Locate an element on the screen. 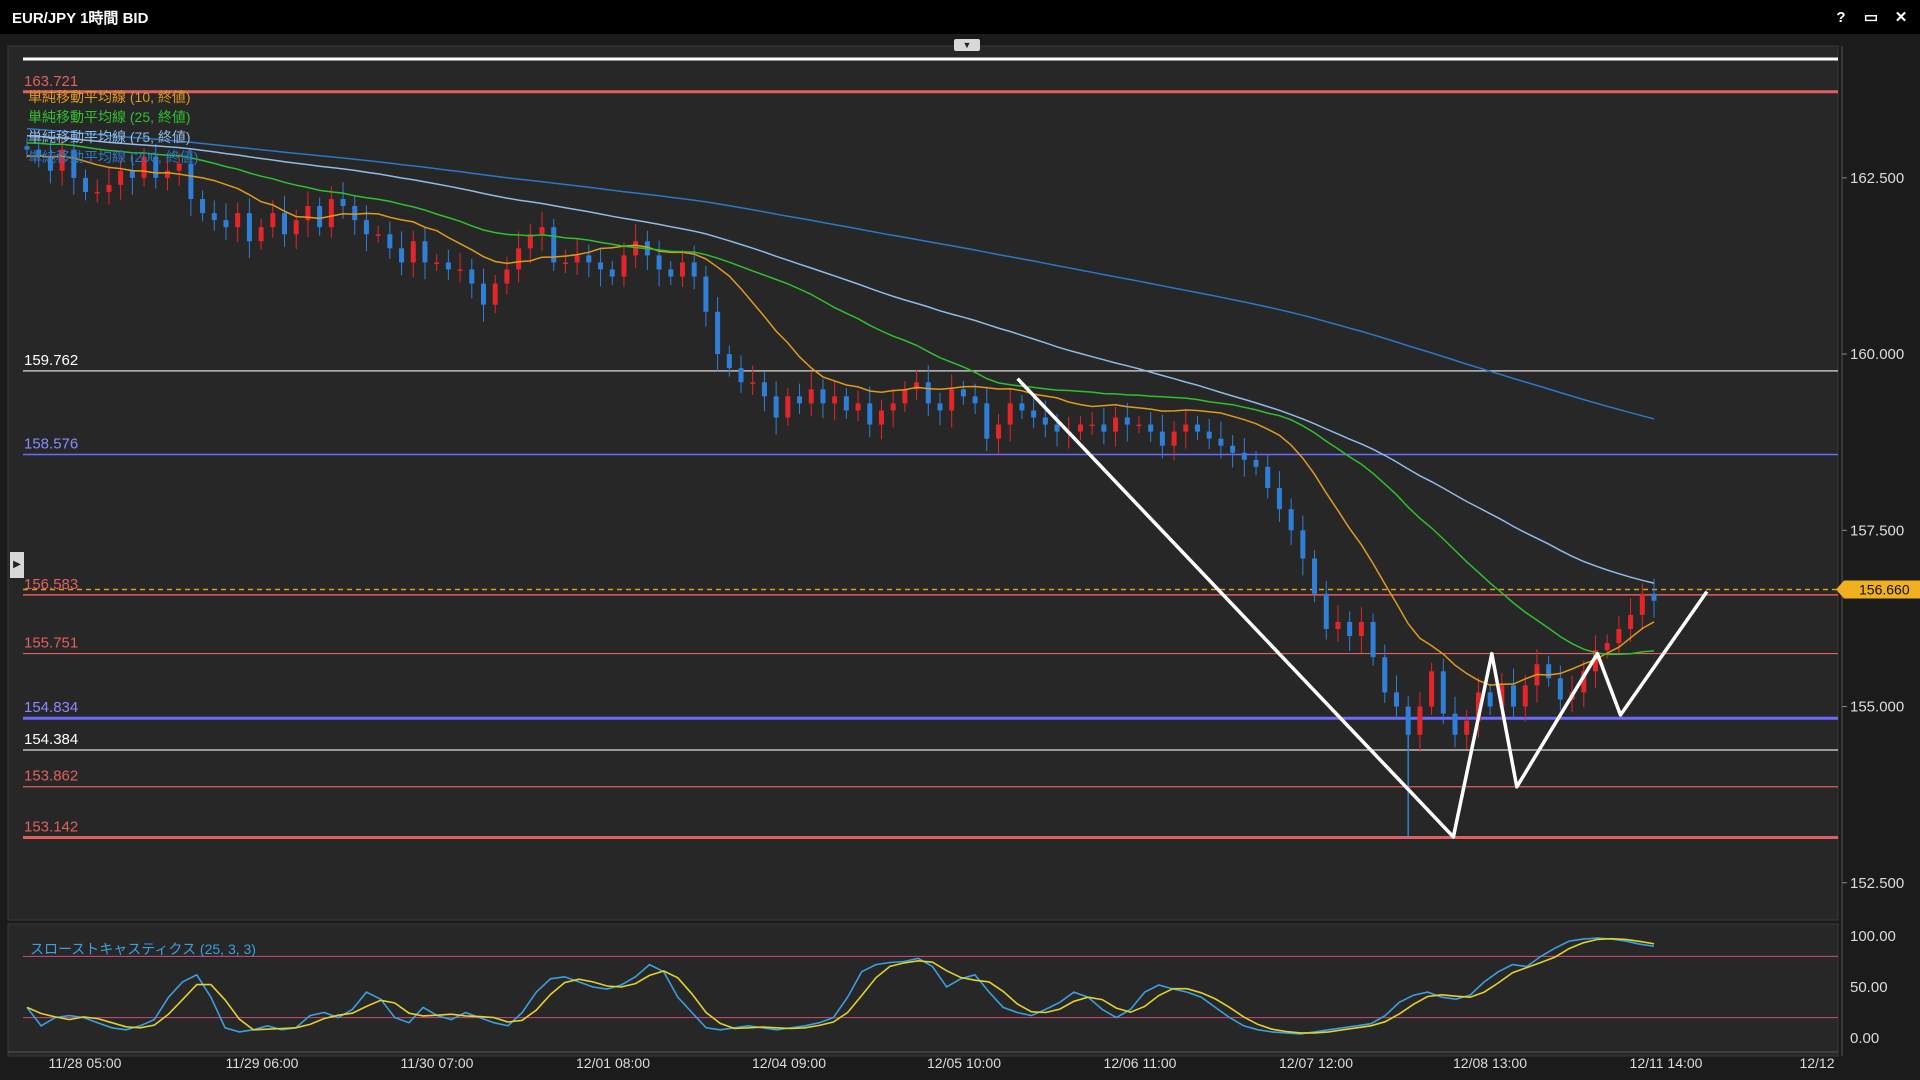  price-tick-label: 157.500 is located at coordinates (1877, 530).